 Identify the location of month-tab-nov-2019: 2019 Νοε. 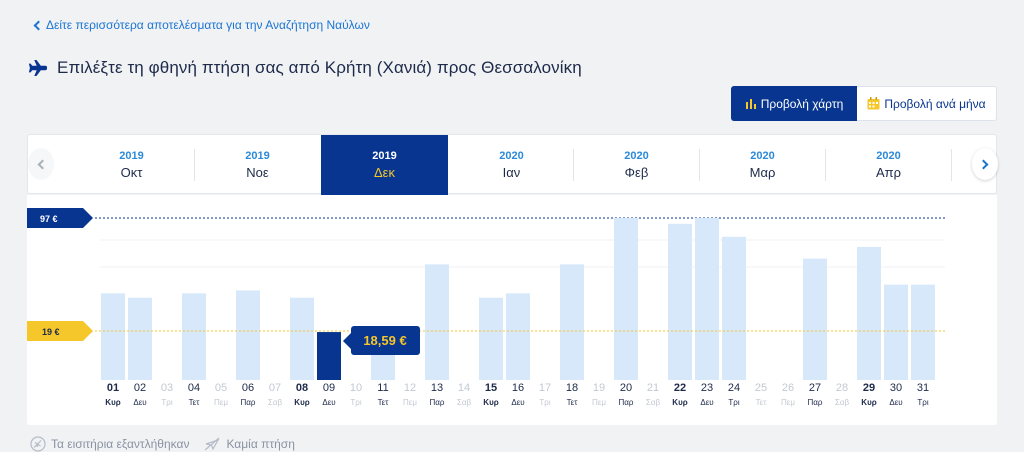
(257, 165).